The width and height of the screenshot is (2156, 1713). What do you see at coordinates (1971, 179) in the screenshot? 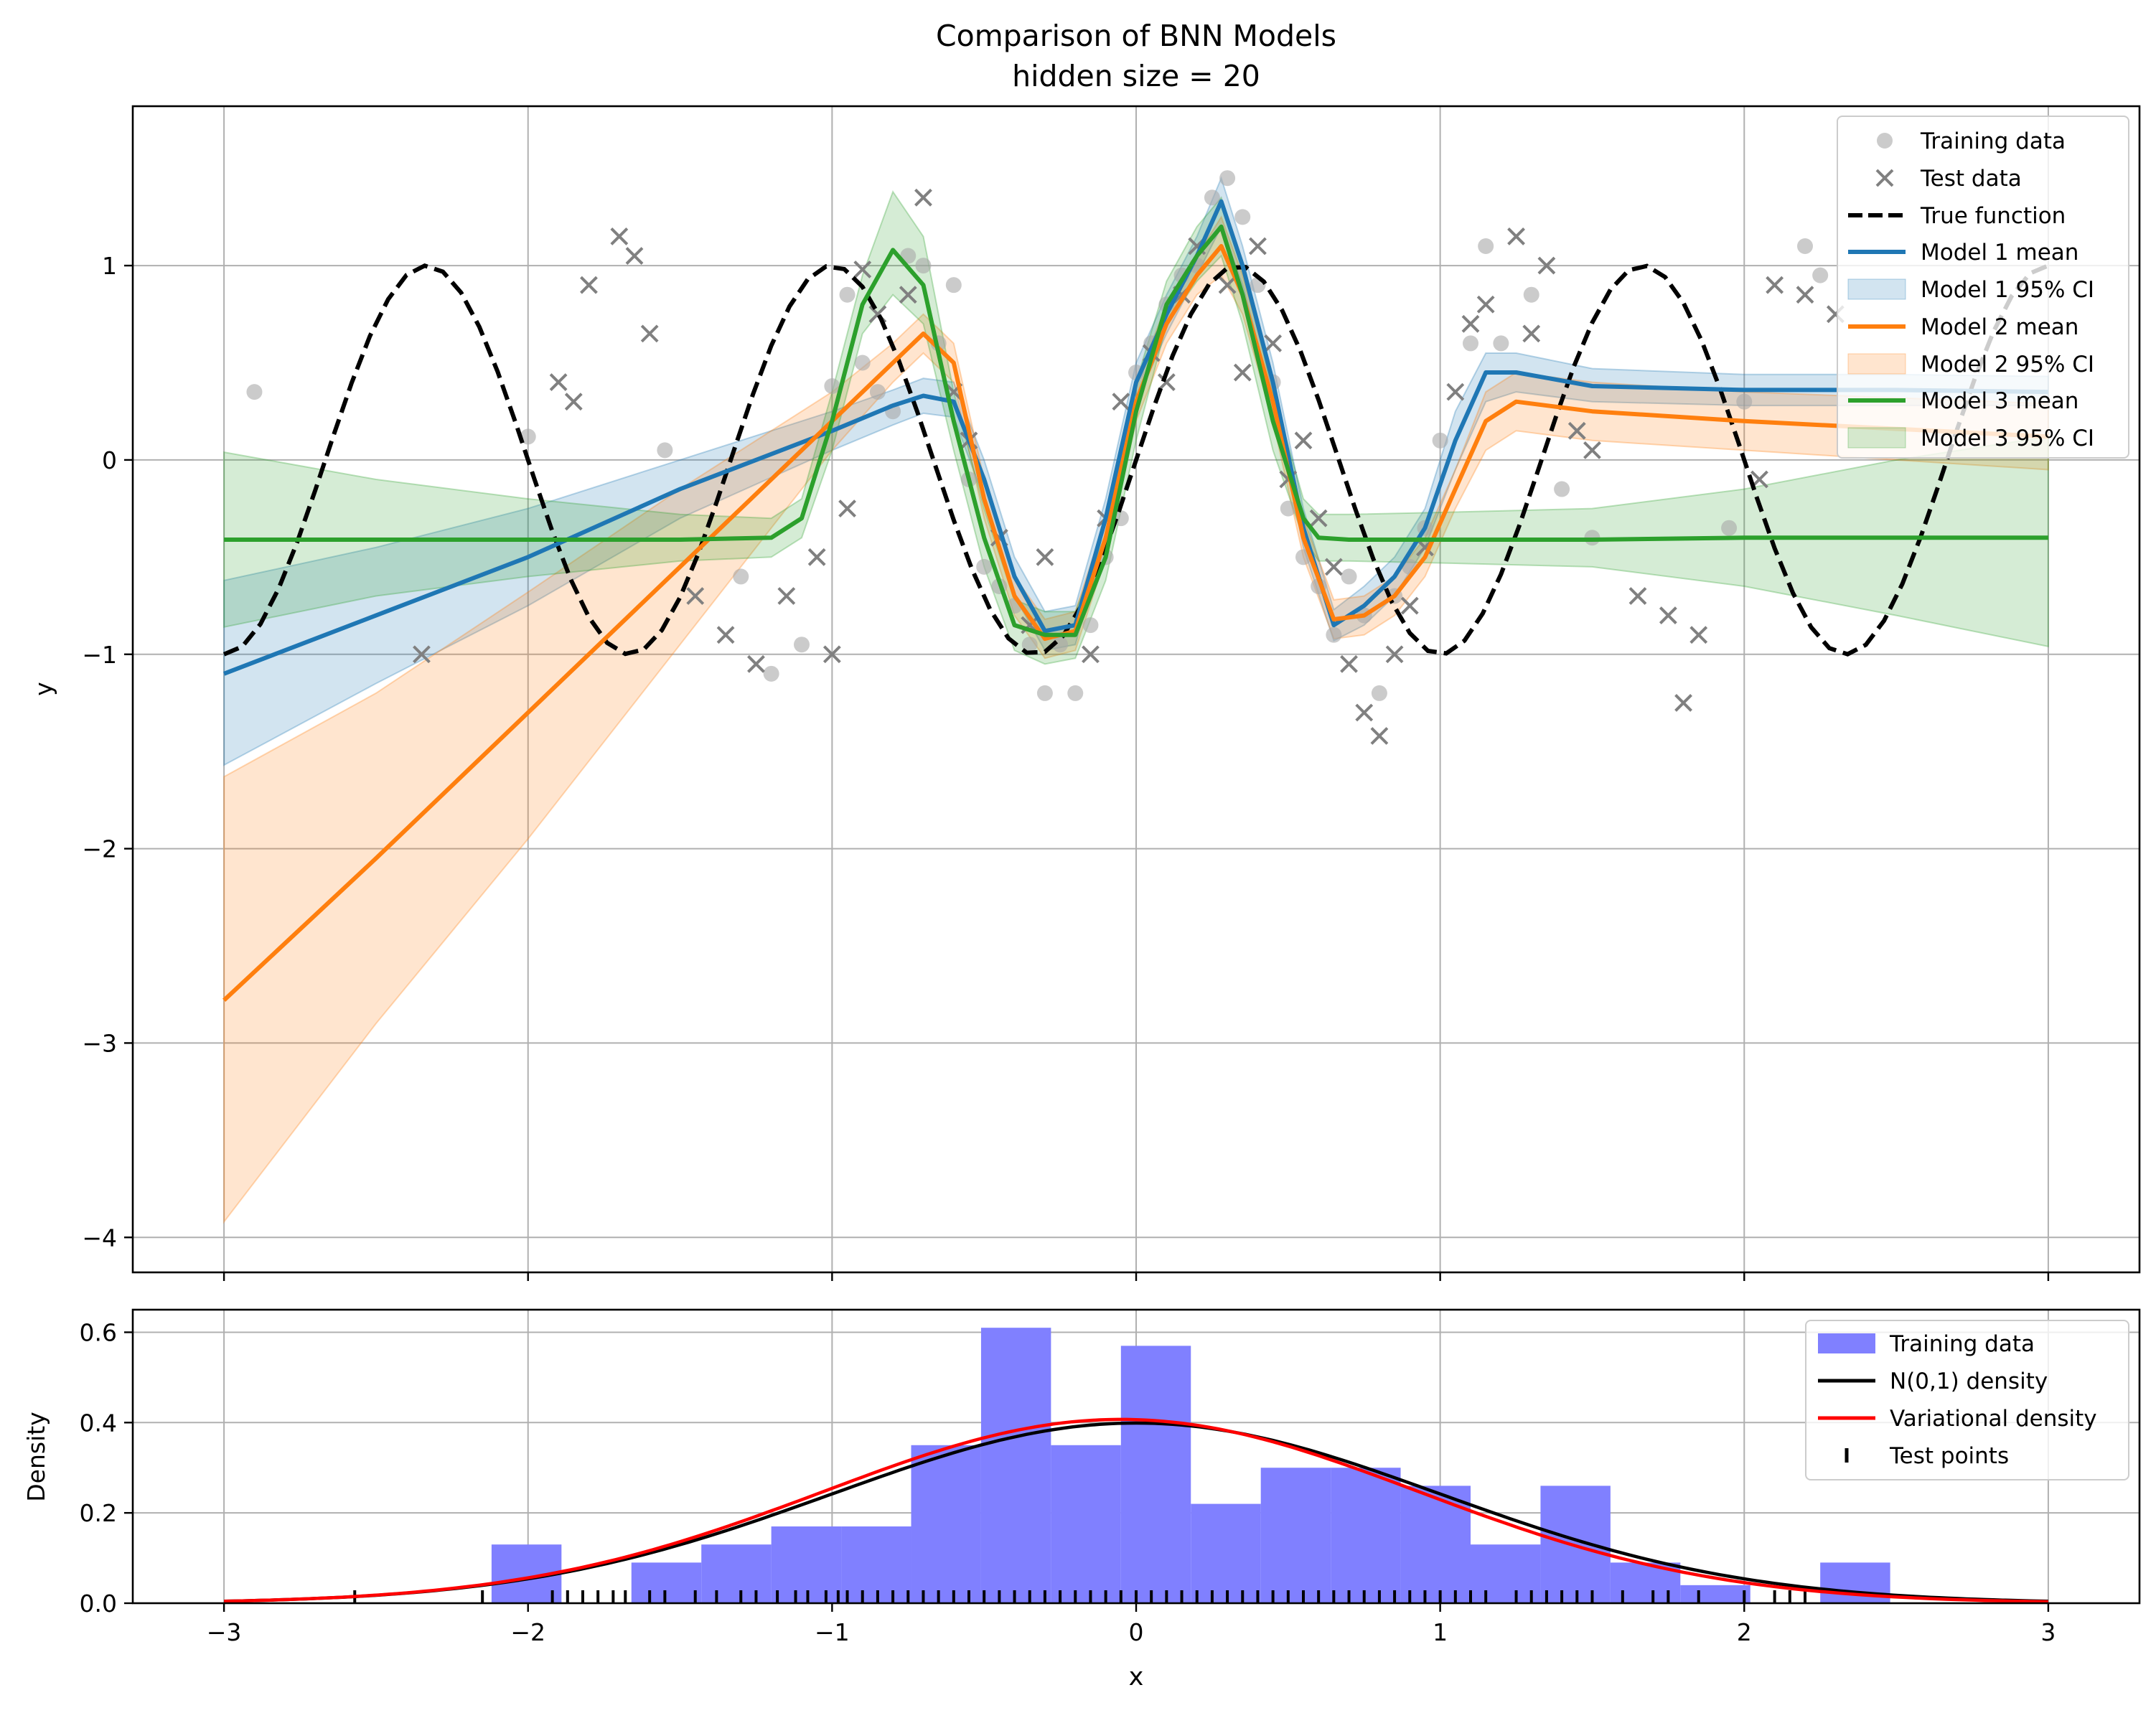
I see `top-legend-label: Test data` at bounding box center [1971, 179].